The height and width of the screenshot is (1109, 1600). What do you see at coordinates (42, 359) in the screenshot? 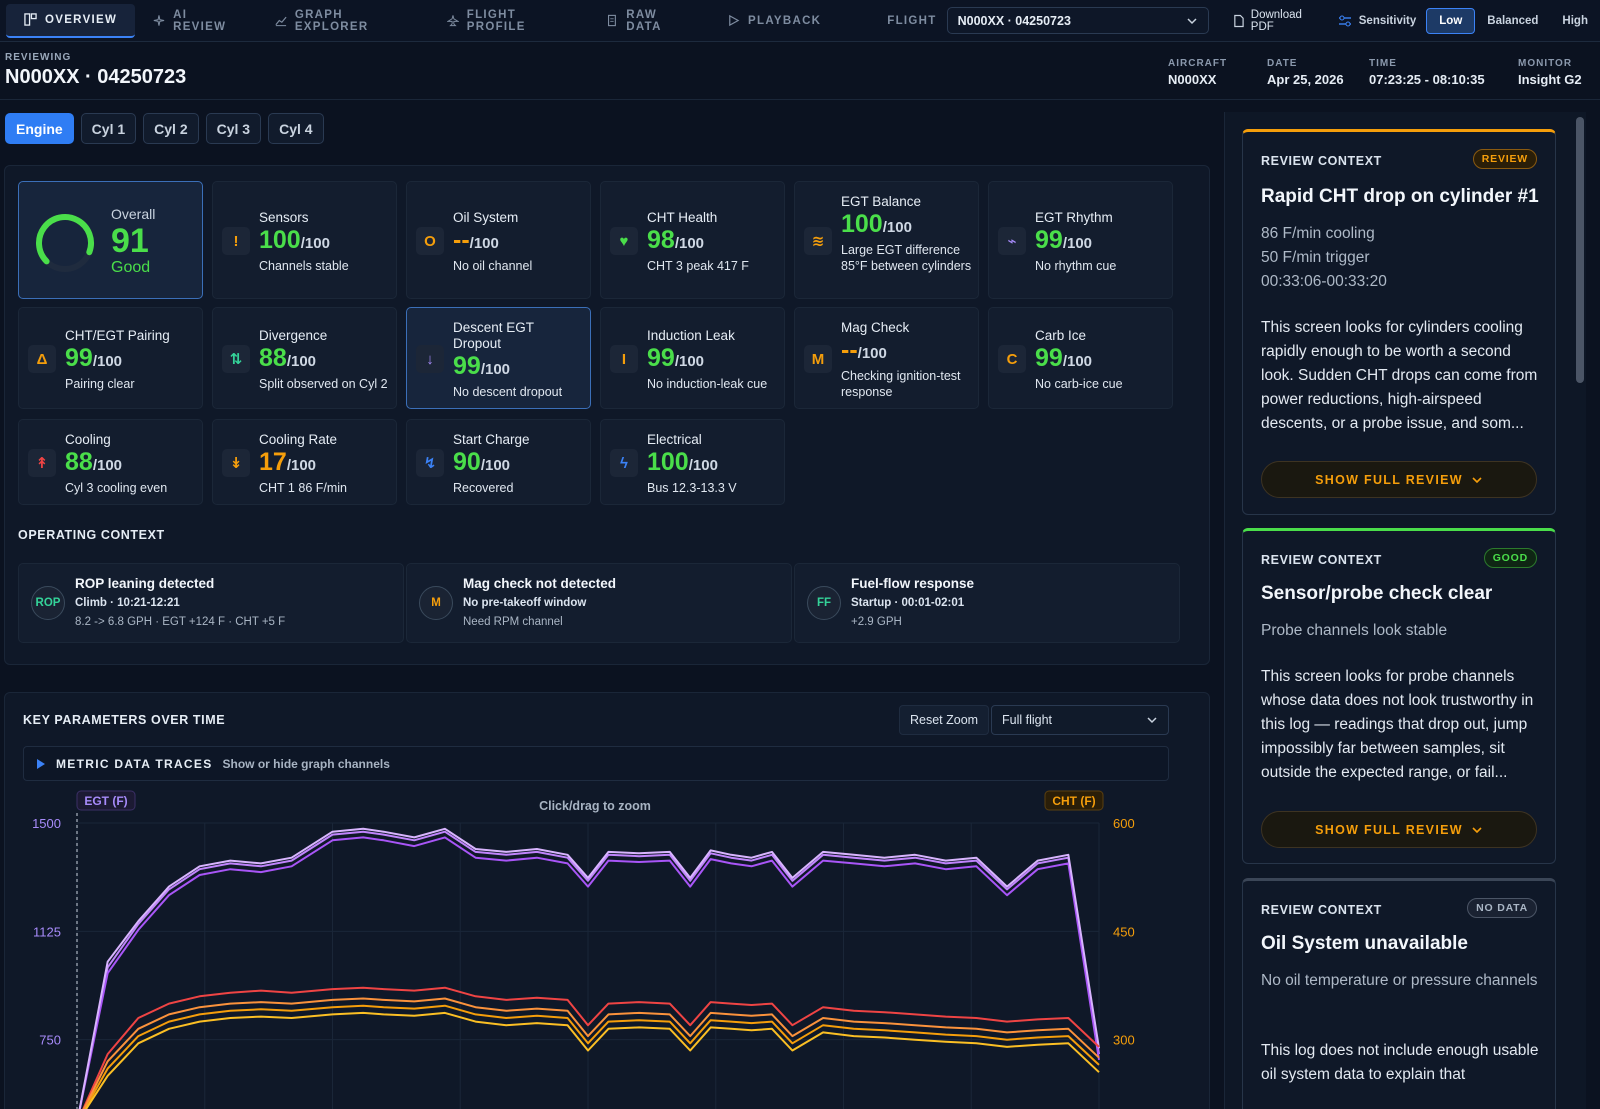
I see `delta-icon: Δ` at bounding box center [42, 359].